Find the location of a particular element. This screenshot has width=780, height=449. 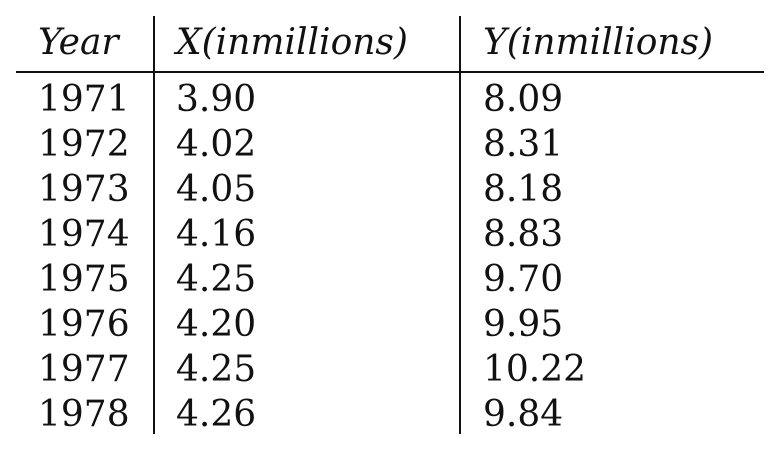

year-cell: 1976 is located at coordinates (84, 324).